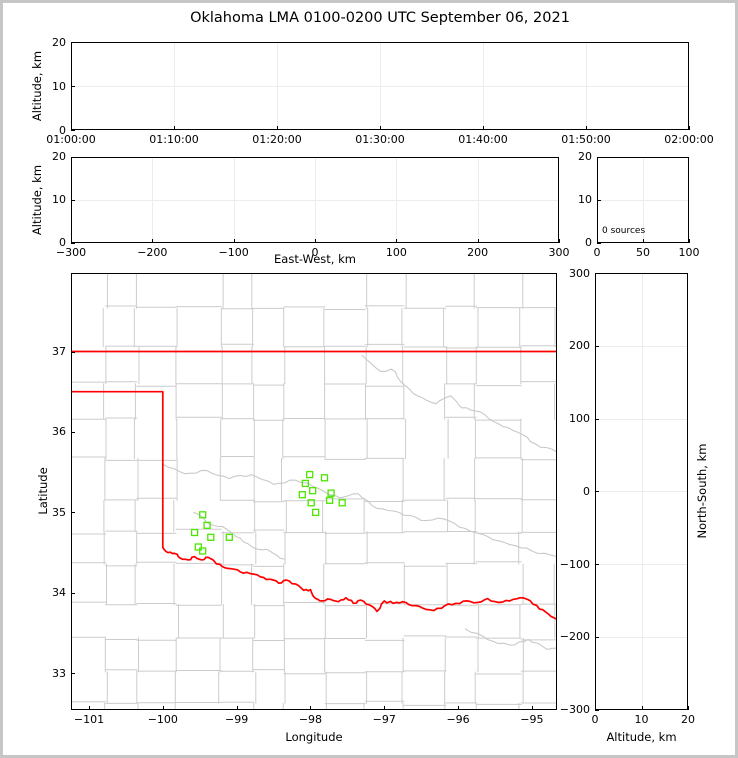  What do you see at coordinates (37, 199) in the screenshot?
I see `axis-label-y-ew-height: Altitude, km` at bounding box center [37, 199].